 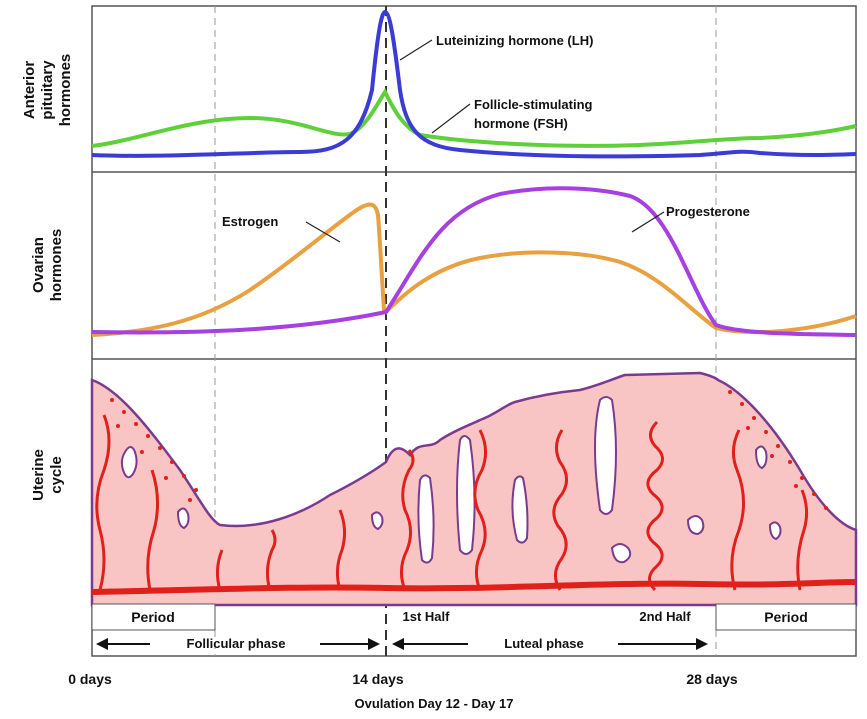 I want to click on shedding-dots-left, so click(x=154, y=450).